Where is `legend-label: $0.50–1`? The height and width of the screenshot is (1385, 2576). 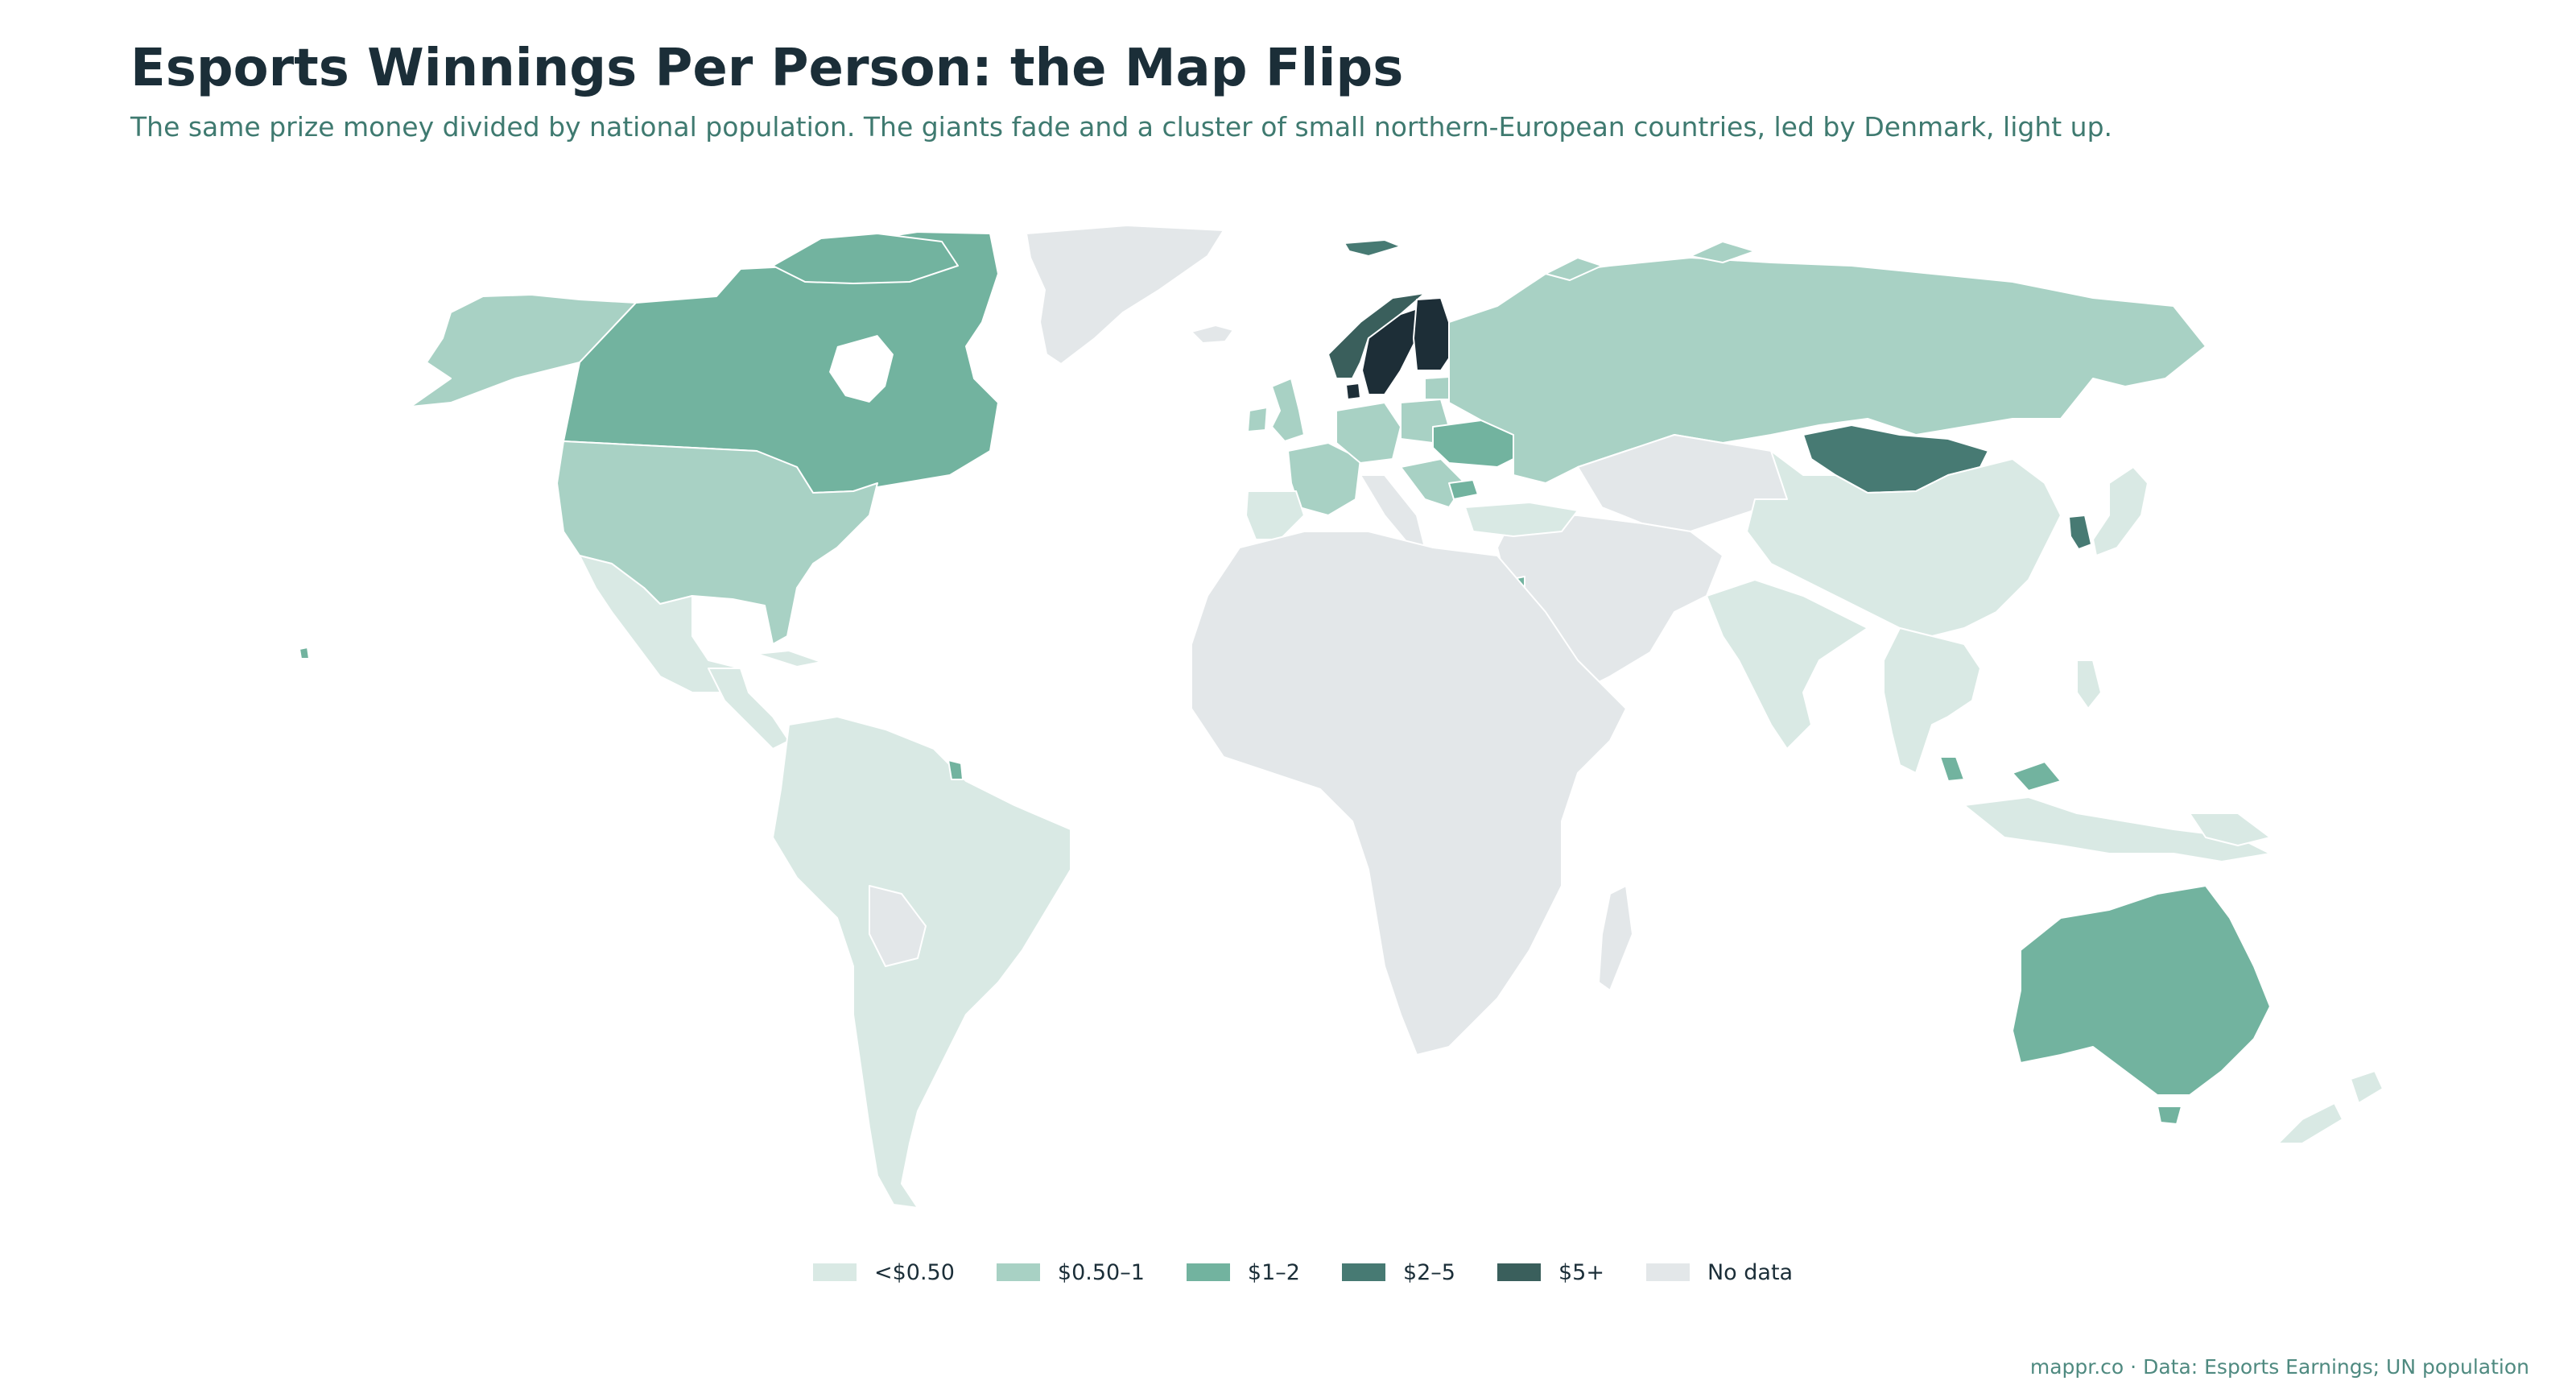
legend-label: $0.50–1 is located at coordinates (1101, 1272).